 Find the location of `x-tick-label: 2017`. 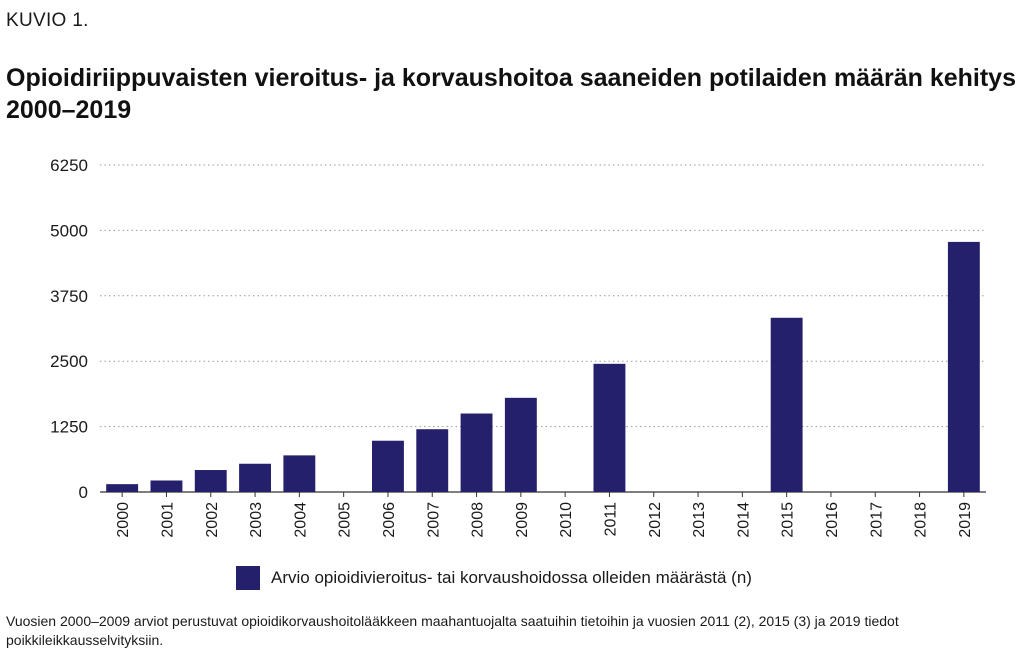

x-tick-label: 2017 is located at coordinates (876, 520).